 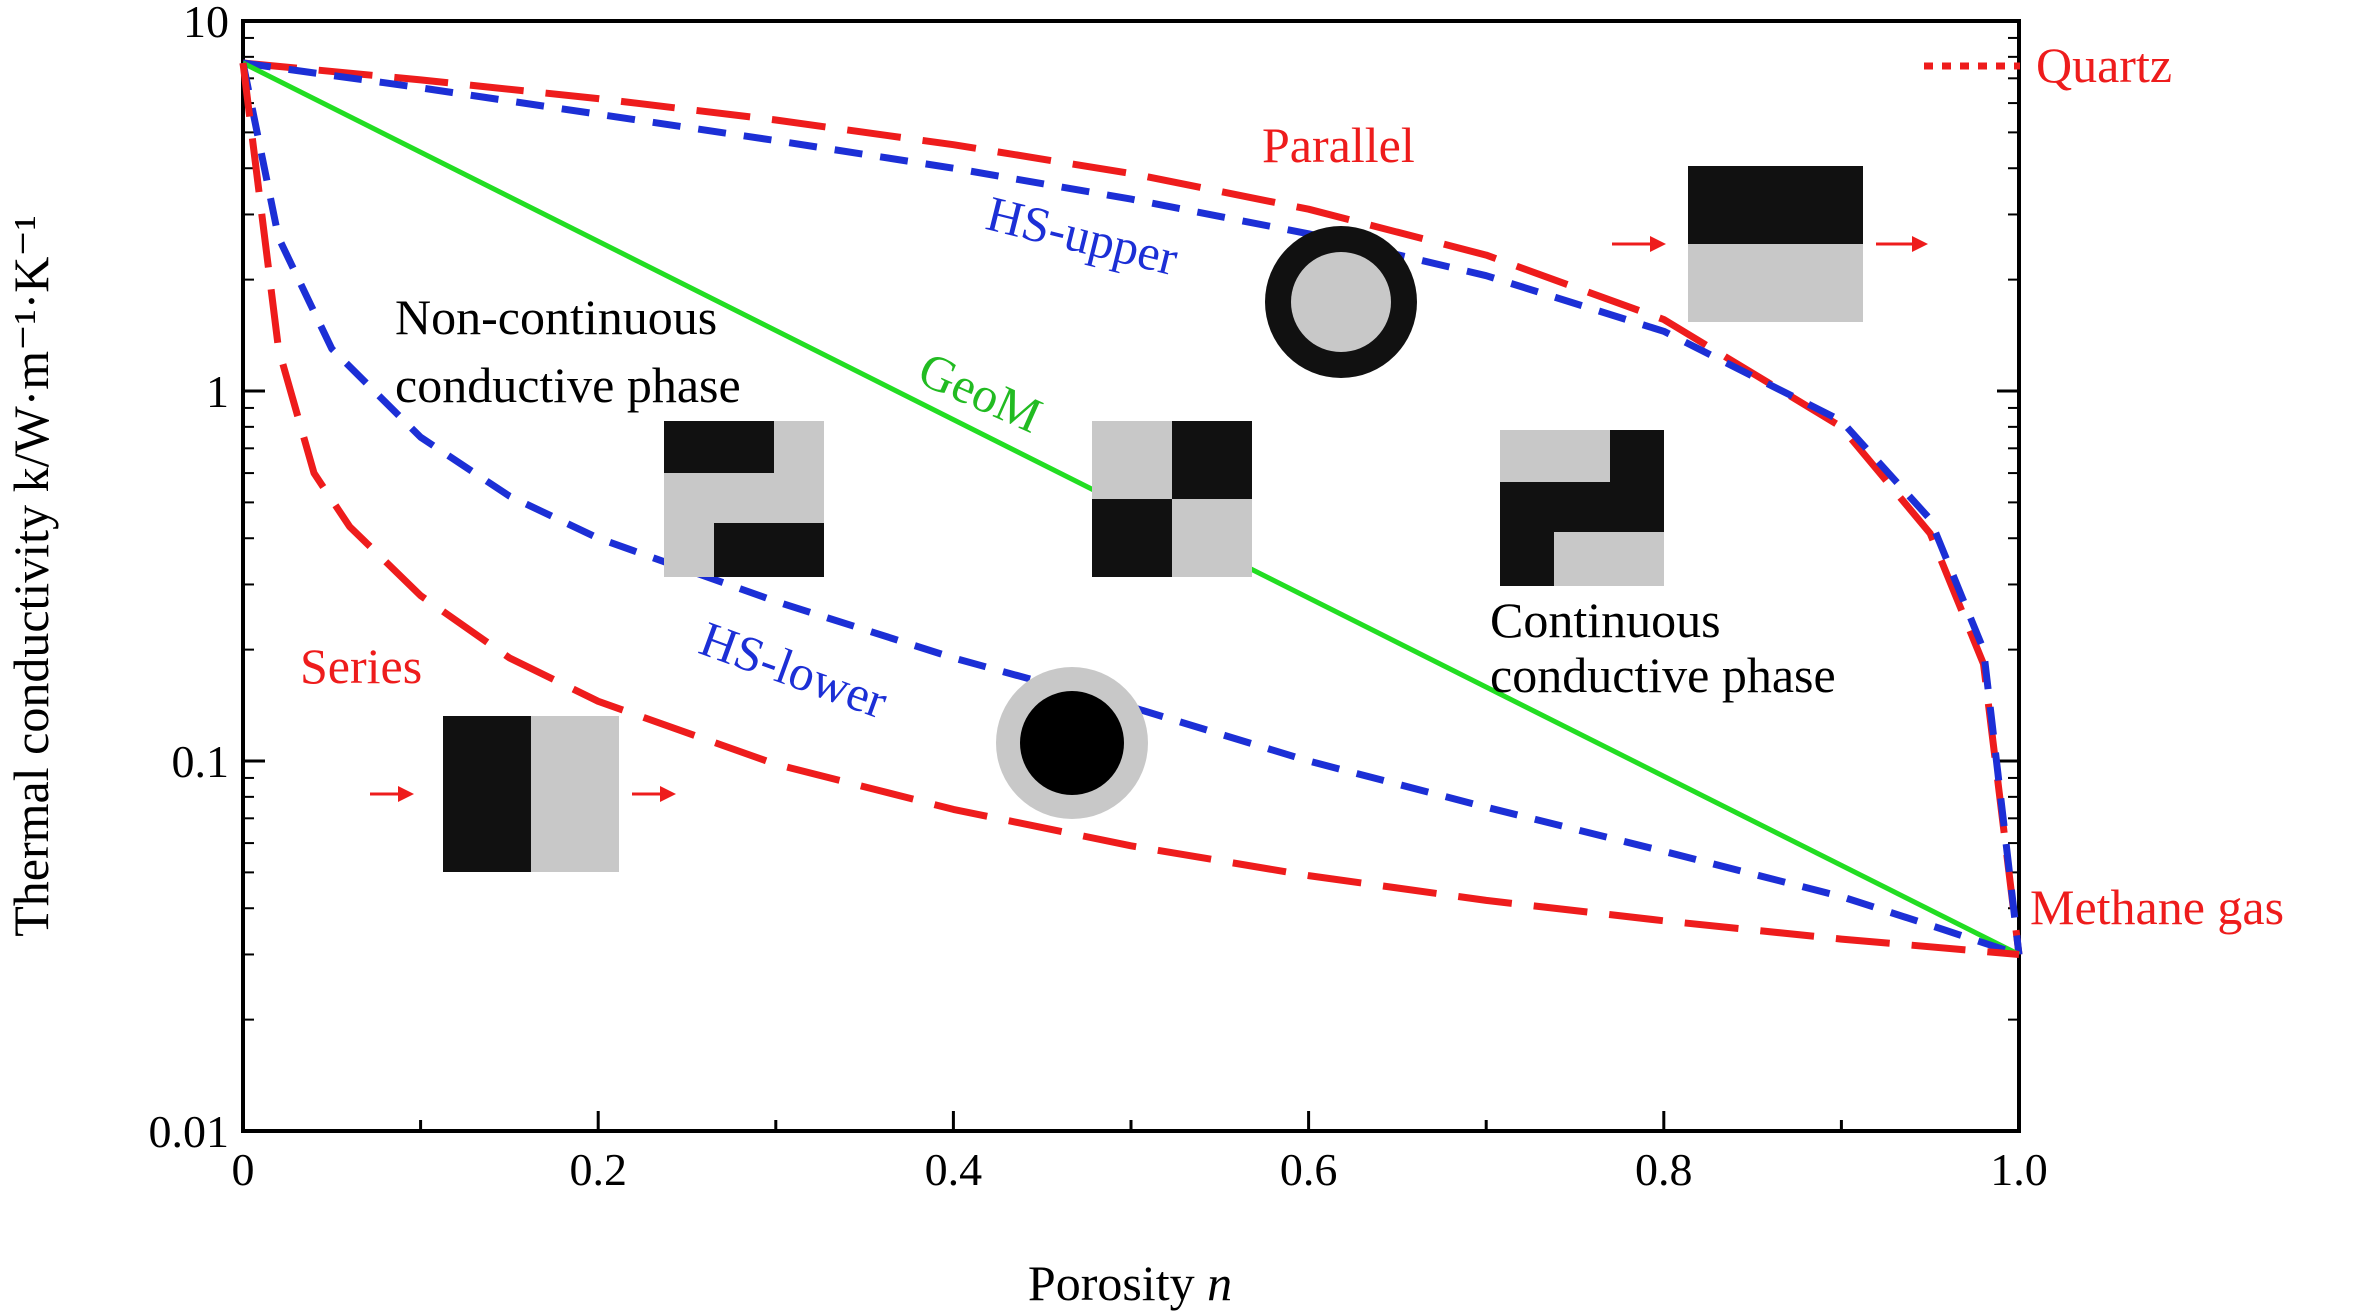 I want to click on x-tick-label: 0.6, so click(x=1309, y=1169).